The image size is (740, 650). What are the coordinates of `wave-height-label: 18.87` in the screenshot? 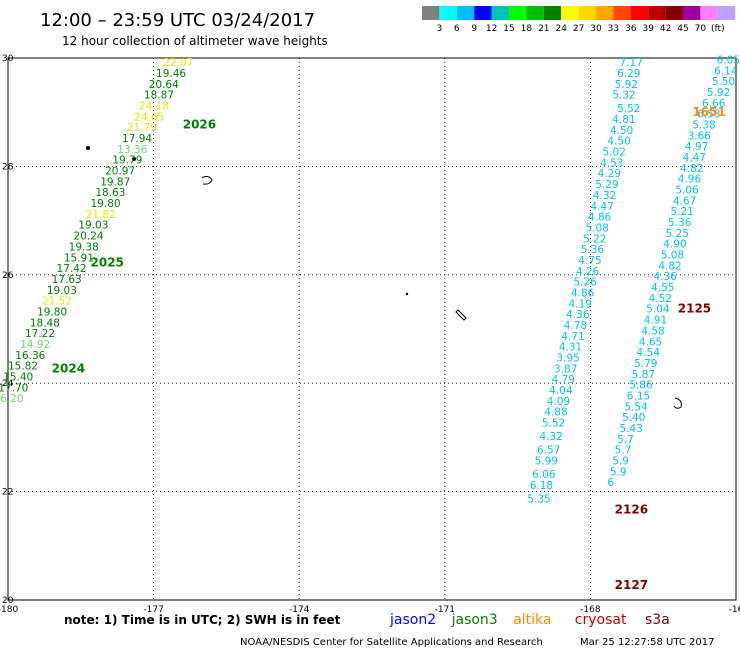 It's located at (159, 96).